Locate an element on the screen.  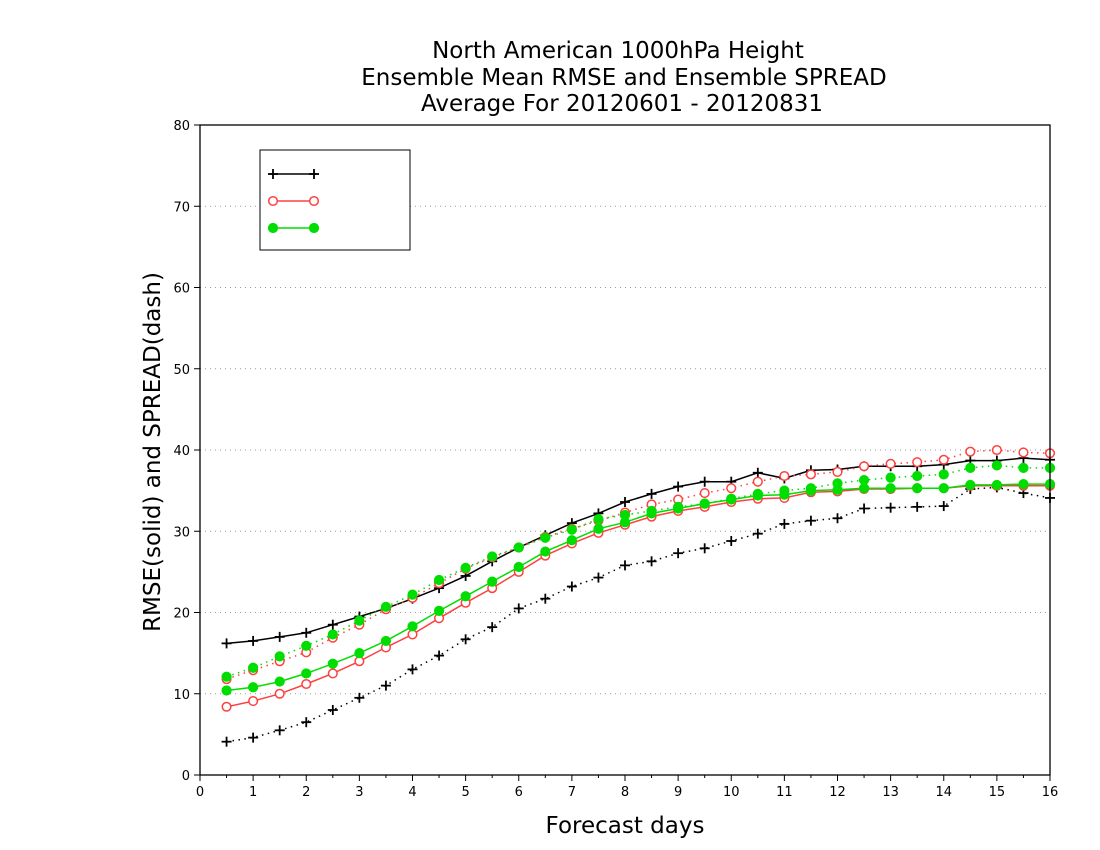
y-tick-label: 20 is located at coordinates (181, 614).